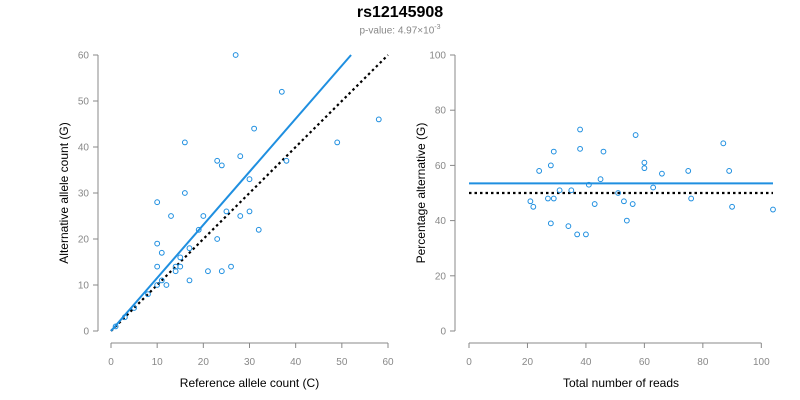 The height and width of the screenshot is (400, 800). What do you see at coordinates (84, 102) in the screenshot?
I see `panel-1-y-tick-label: 50` at bounding box center [84, 102].